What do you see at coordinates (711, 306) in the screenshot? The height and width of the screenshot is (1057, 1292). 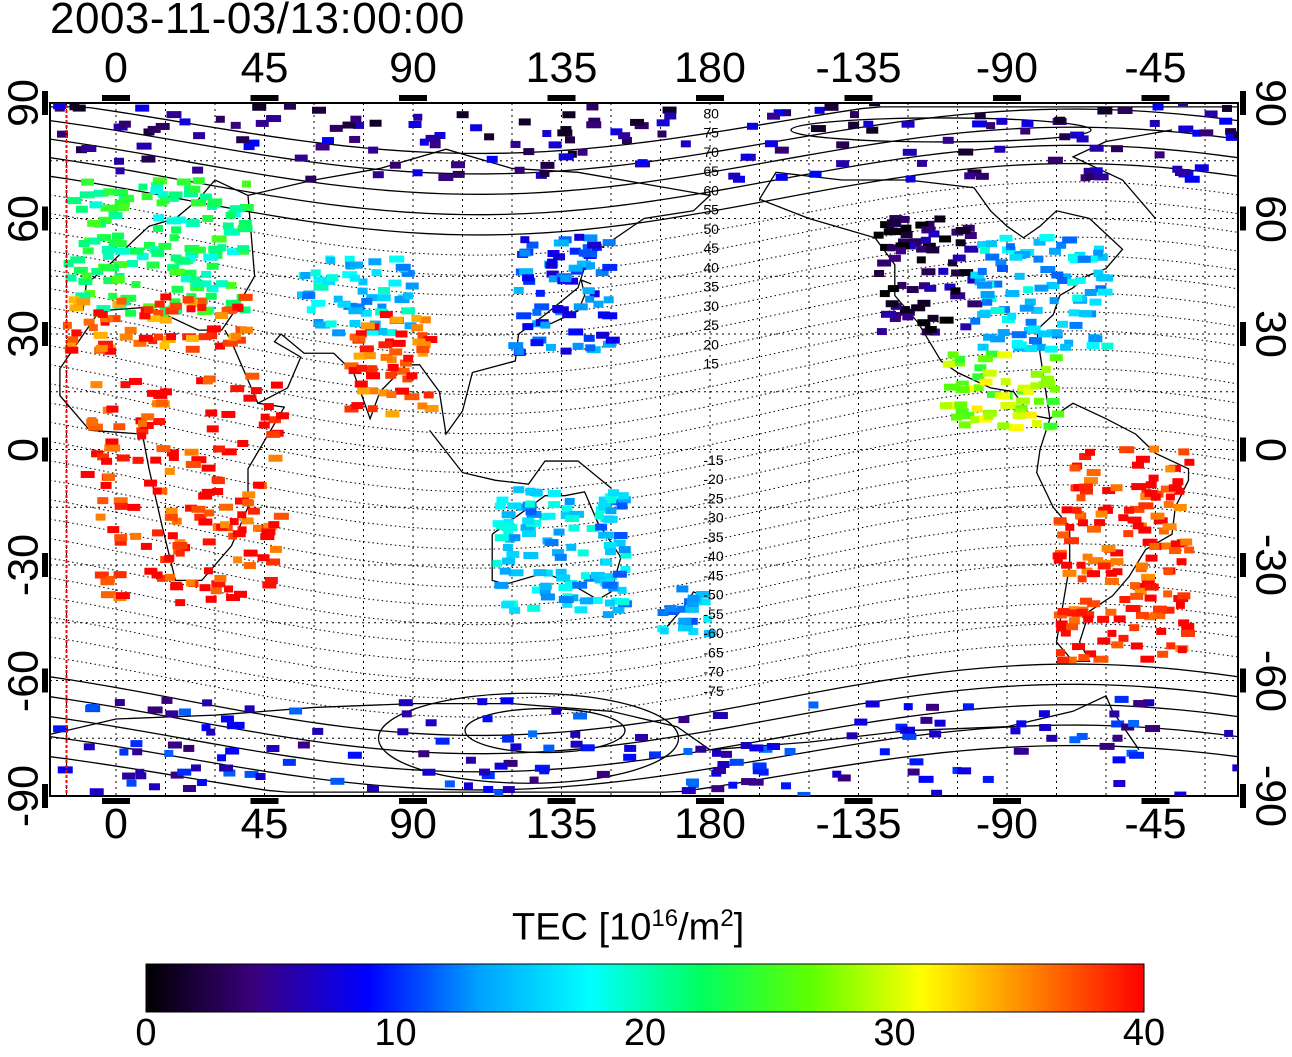 I see `contour-label: 30` at bounding box center [711, 306].